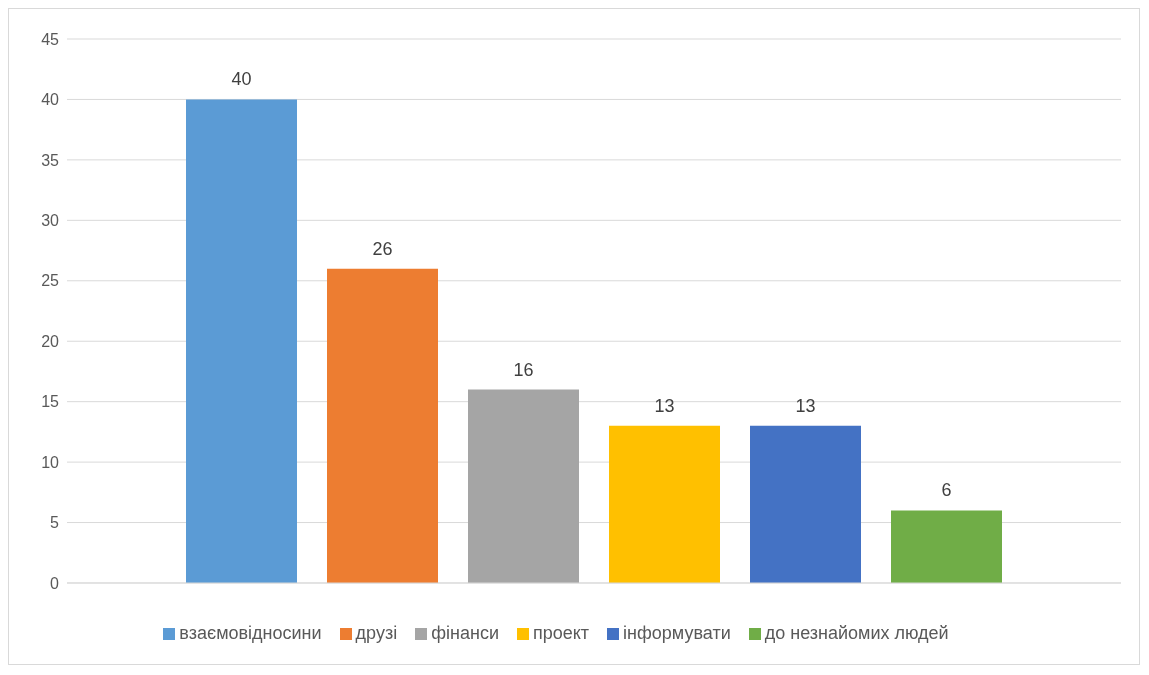  What do you see at coordinates (382, 248) in the screenshot?
I see `data-label: 26` at bounding box center [382, 248].